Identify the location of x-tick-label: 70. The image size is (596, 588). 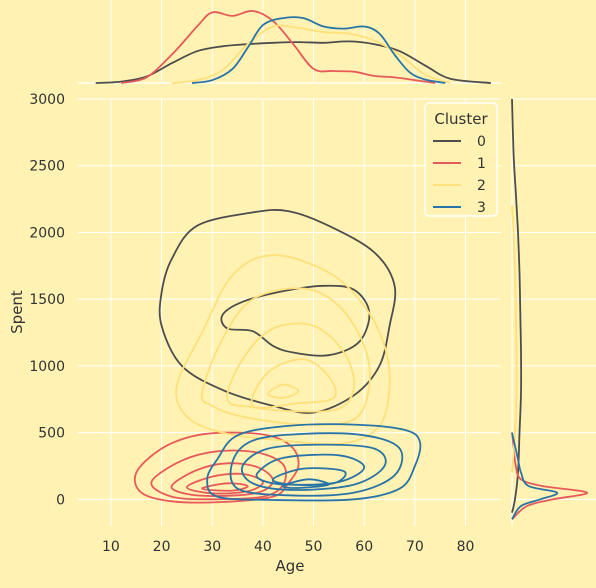
(415, 547).